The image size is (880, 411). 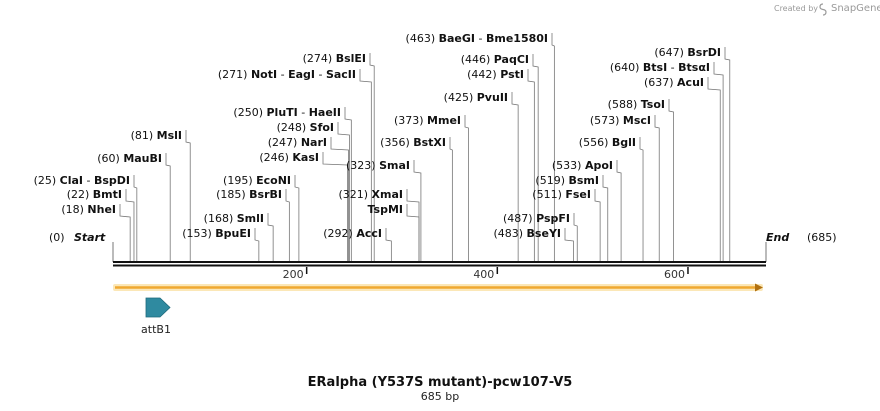 What do you see at coordinates (438, 287) in the screenshot?
I see `orf-bar` at bounding box center [438, 287].